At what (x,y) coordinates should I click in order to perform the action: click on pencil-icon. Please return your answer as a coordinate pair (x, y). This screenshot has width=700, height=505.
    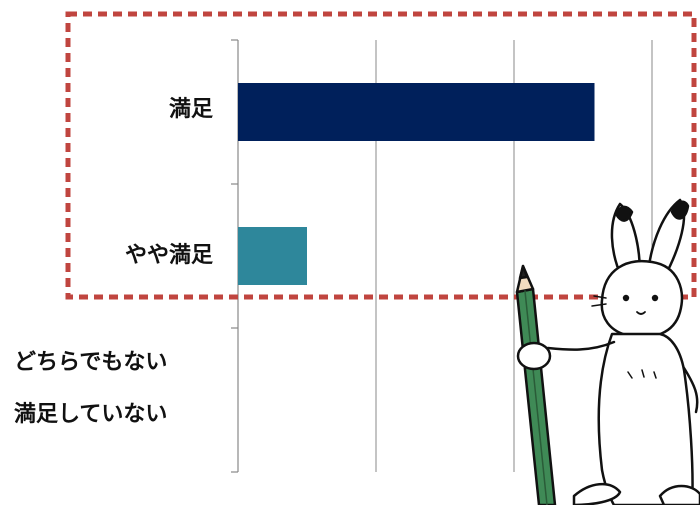
    Looking at the image, I should click on (536, 384).